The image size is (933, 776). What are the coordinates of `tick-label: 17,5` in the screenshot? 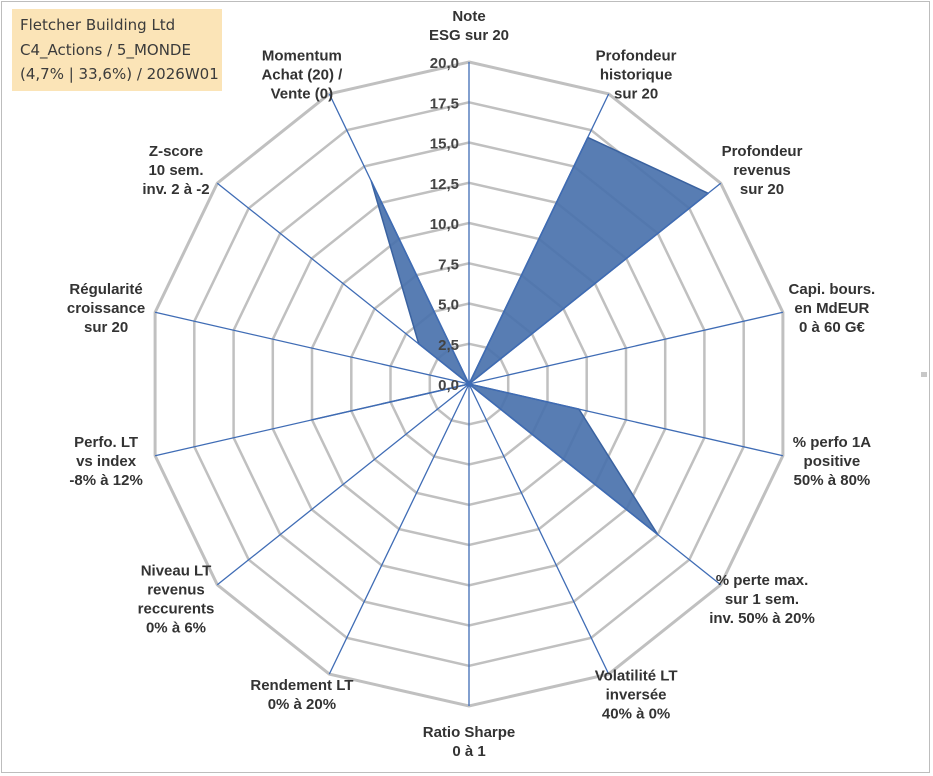 It's located at (444, 103).